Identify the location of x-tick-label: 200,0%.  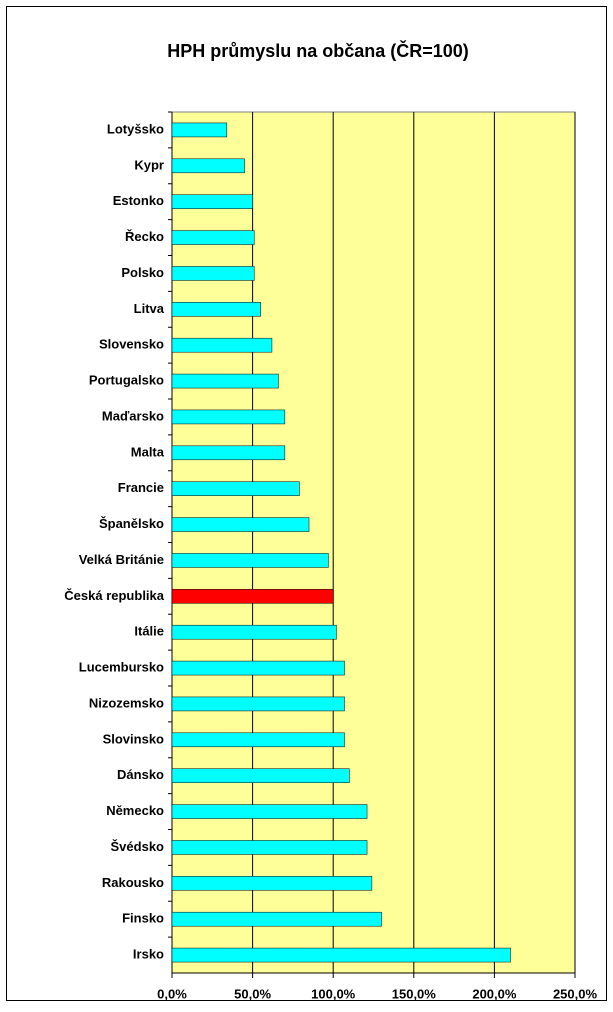
(494, 993).